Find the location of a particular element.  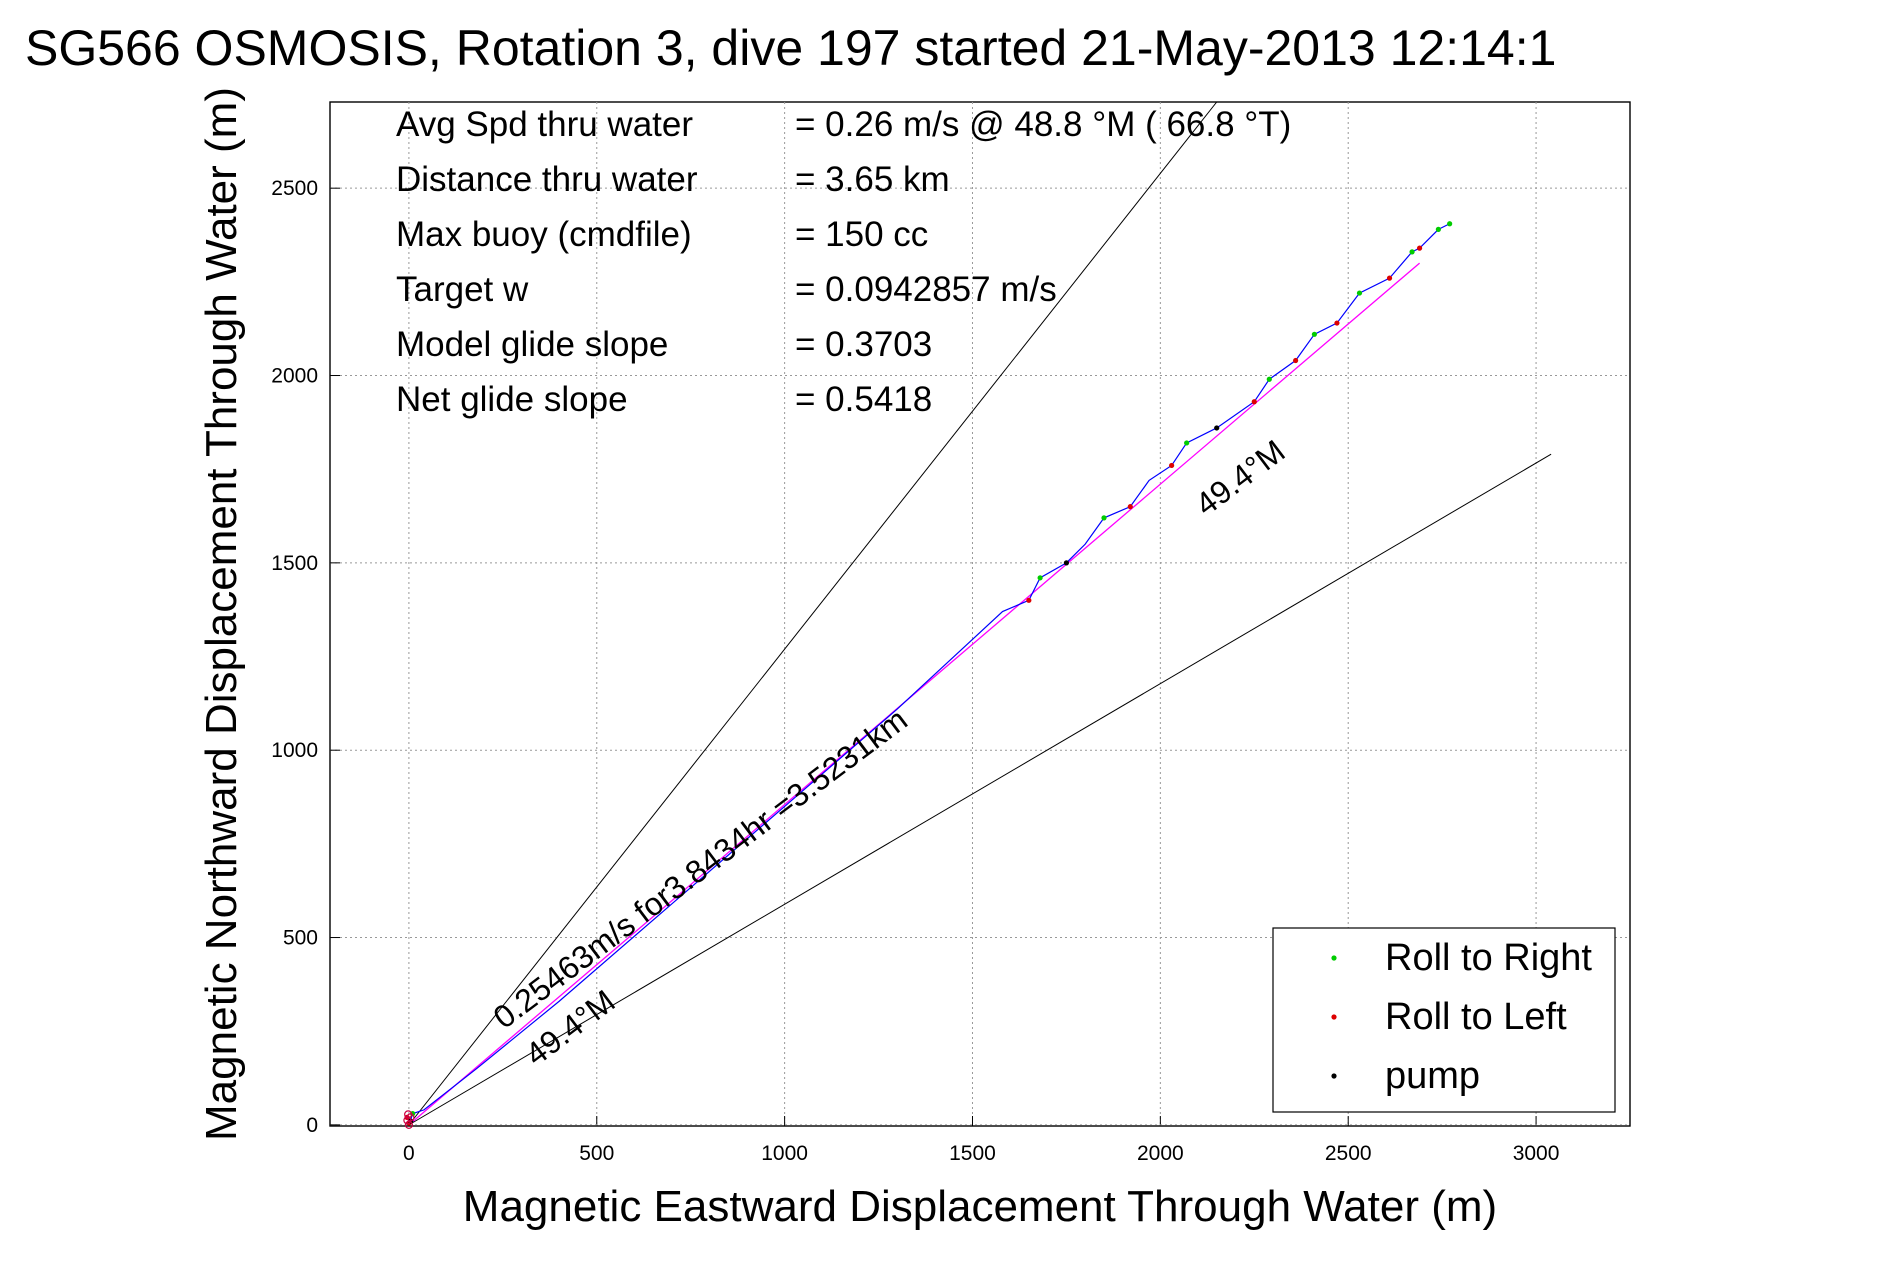

x-tick-label: 0 is located at coordinates (409, 1153).